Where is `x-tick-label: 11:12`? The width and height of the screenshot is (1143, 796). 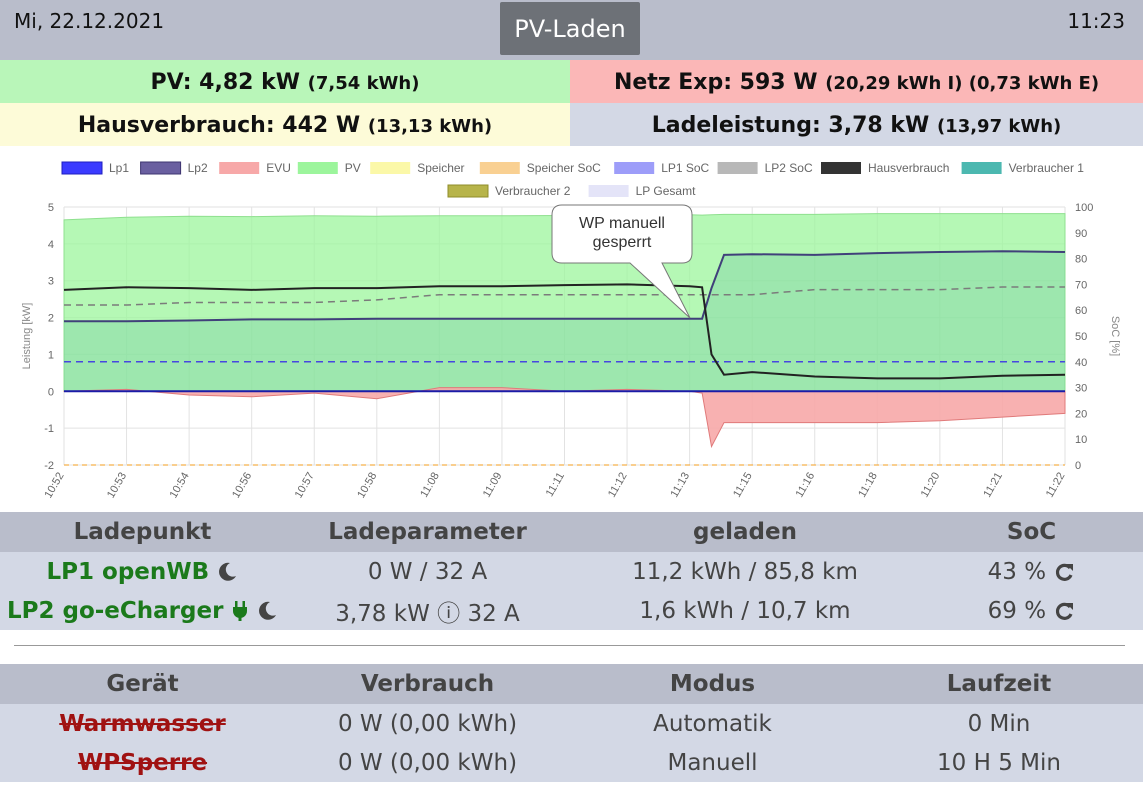
x-tick-label: 11:12 is located at coordinates (618, 485).